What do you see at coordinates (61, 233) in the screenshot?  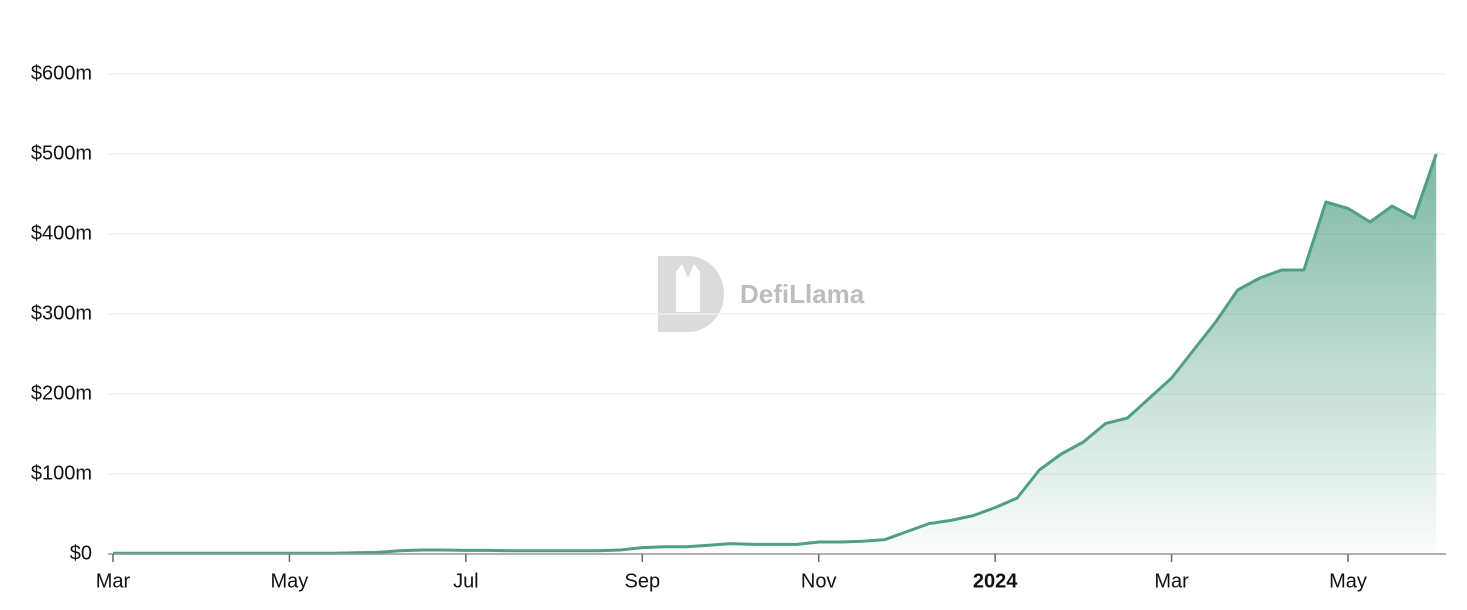 I see `y-tick-label: $400m` at bounding box center [61, 233].